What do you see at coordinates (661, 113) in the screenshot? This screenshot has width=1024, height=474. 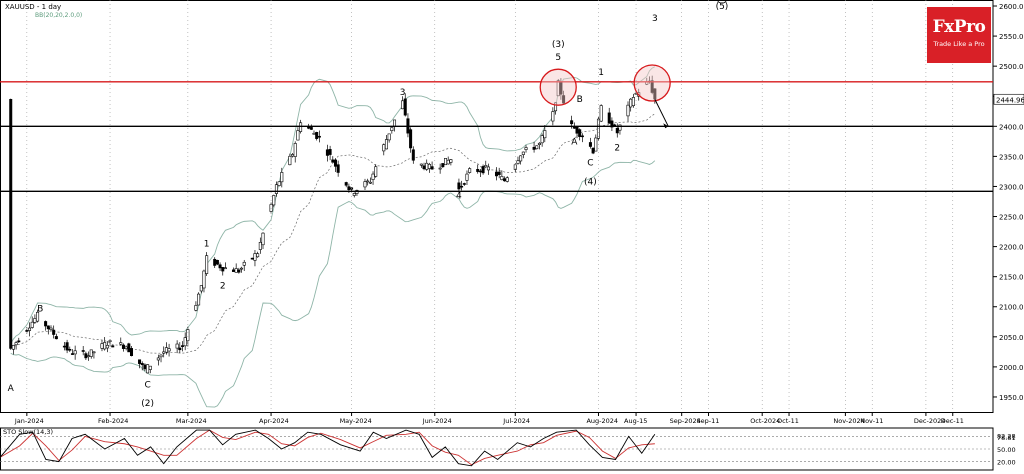 I see `forecast-arrow-line` at bounding box center [661, 113].